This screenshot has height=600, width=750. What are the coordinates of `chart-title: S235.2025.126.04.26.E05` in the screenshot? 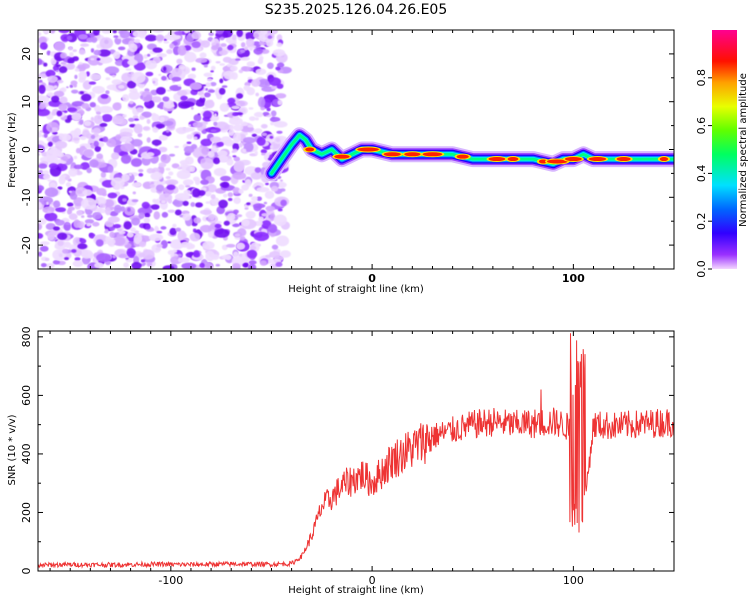 It's located at (356, 10).